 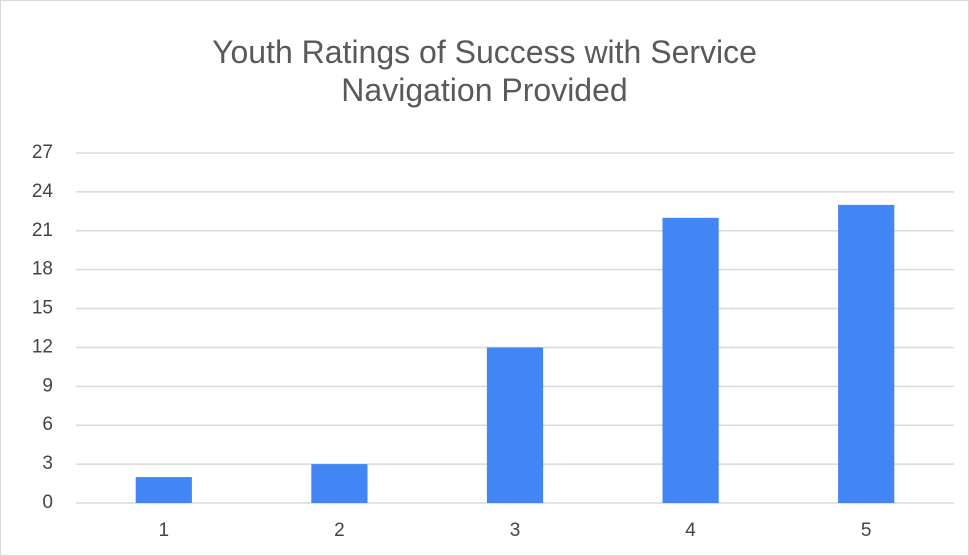 What do you see at coordinates (339, 530) in the screenshot?
I see `x-tick-label: 2` at bounding box center [339, 530].